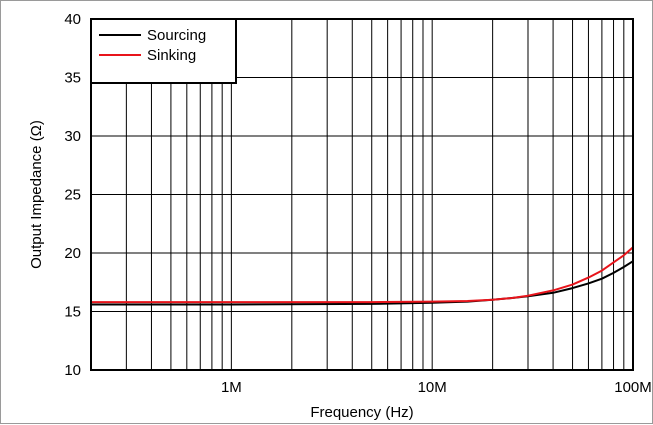  What do you see at coordinates (362, 283) in the screenshot?
I see `series-line-sourcing` at bounding box center [362, 283].